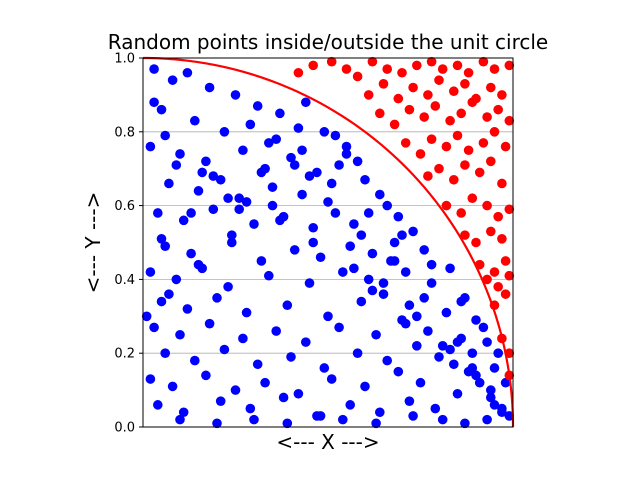  I want to click on y-tick-label: 0.2, so click(124, 354).